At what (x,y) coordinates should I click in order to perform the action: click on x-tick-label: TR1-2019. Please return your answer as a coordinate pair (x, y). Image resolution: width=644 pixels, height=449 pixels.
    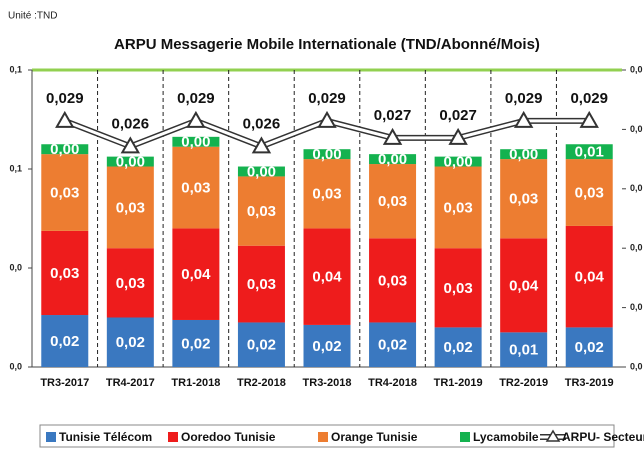
    Looking at the image, I should click on (458, 383).